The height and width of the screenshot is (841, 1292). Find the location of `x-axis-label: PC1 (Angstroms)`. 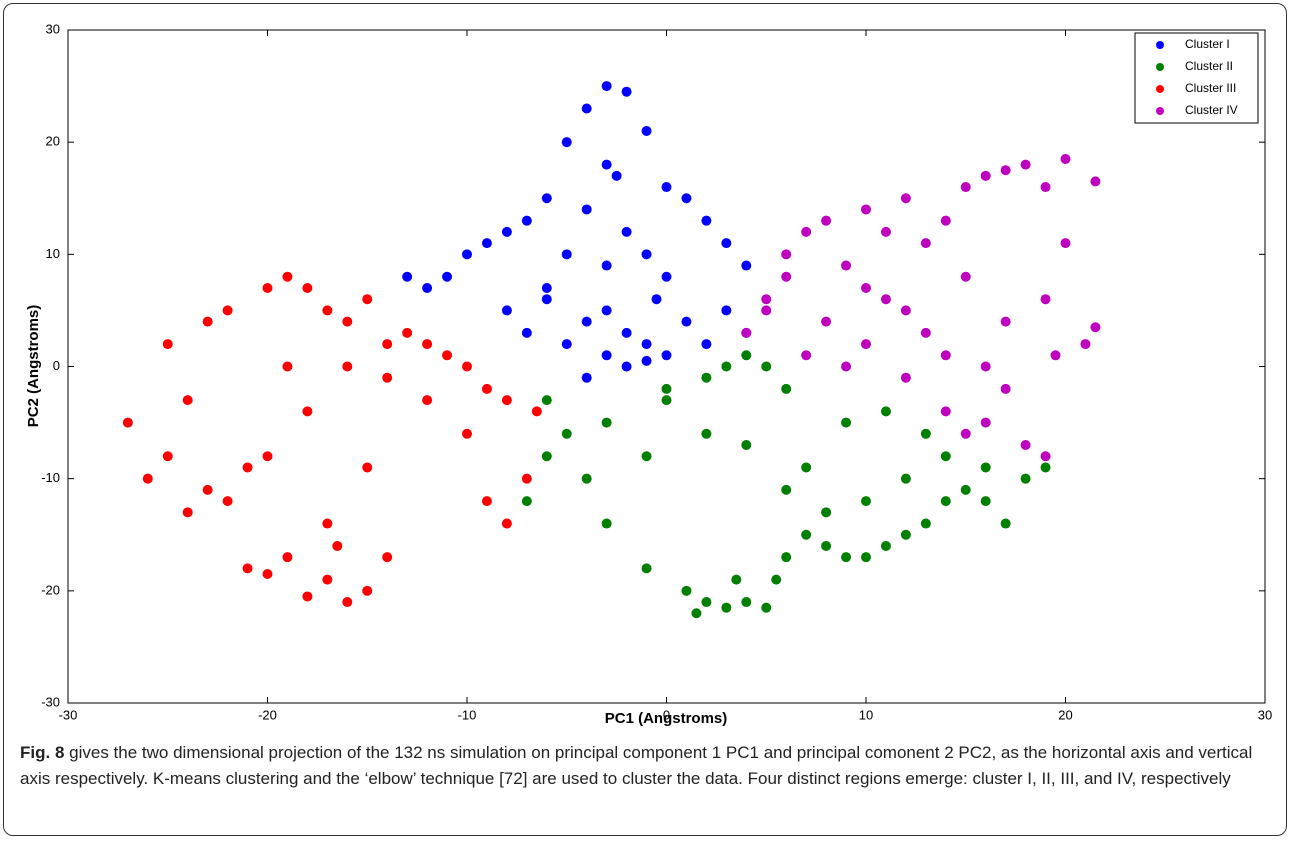

x-axis-label: PC1 (Angstroms) is located at coordinates (666, 718).